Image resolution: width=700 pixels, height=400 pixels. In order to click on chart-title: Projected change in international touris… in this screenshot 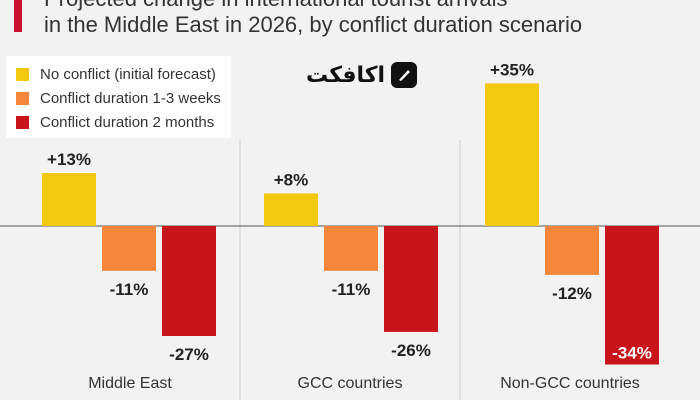, I will do `click(313, 19)`.